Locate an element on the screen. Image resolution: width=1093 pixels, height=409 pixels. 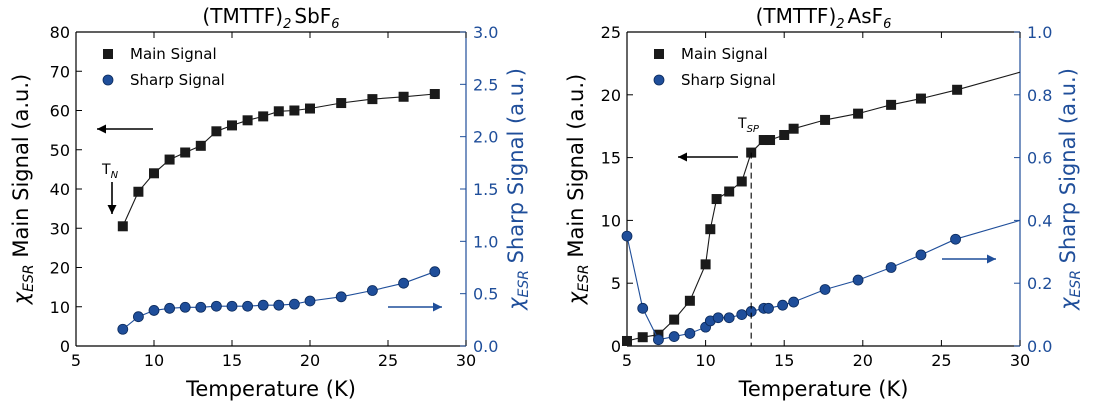
right-y-tick-label: 0.2 is located at coordinates (1039, 283).